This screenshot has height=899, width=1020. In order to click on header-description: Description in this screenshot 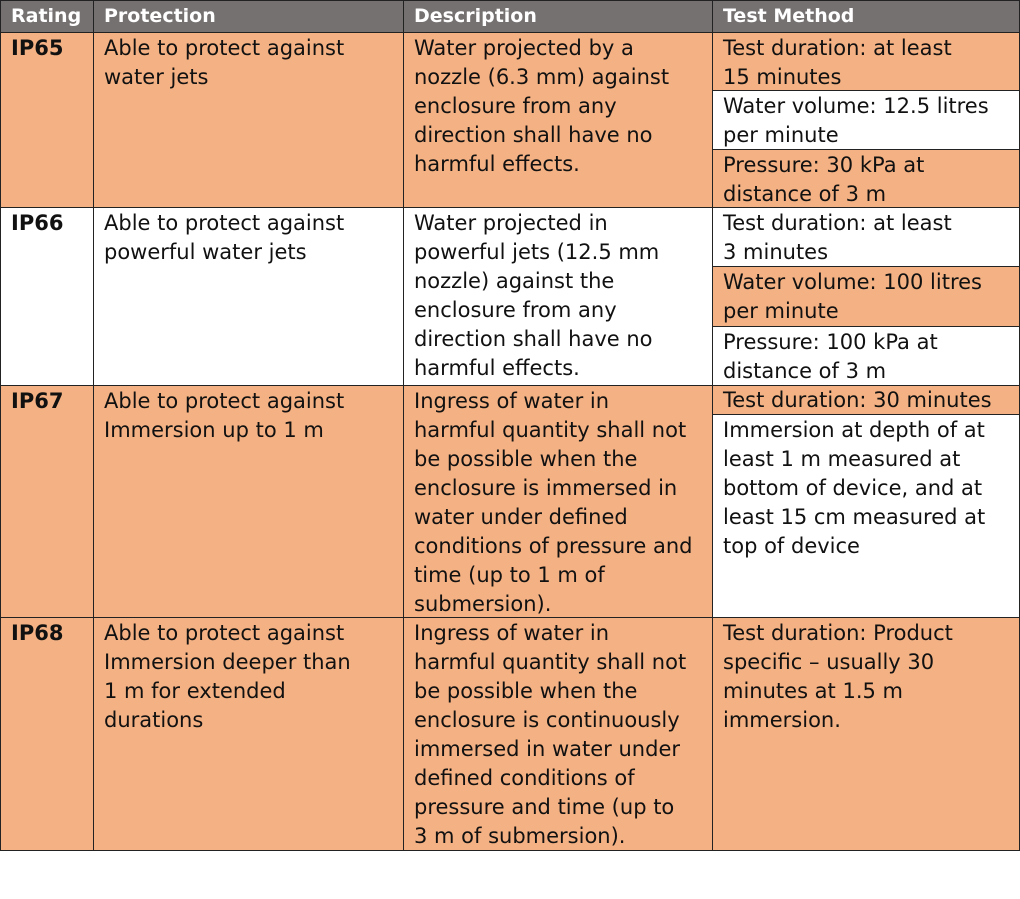, I will do `click(558, 16)`.